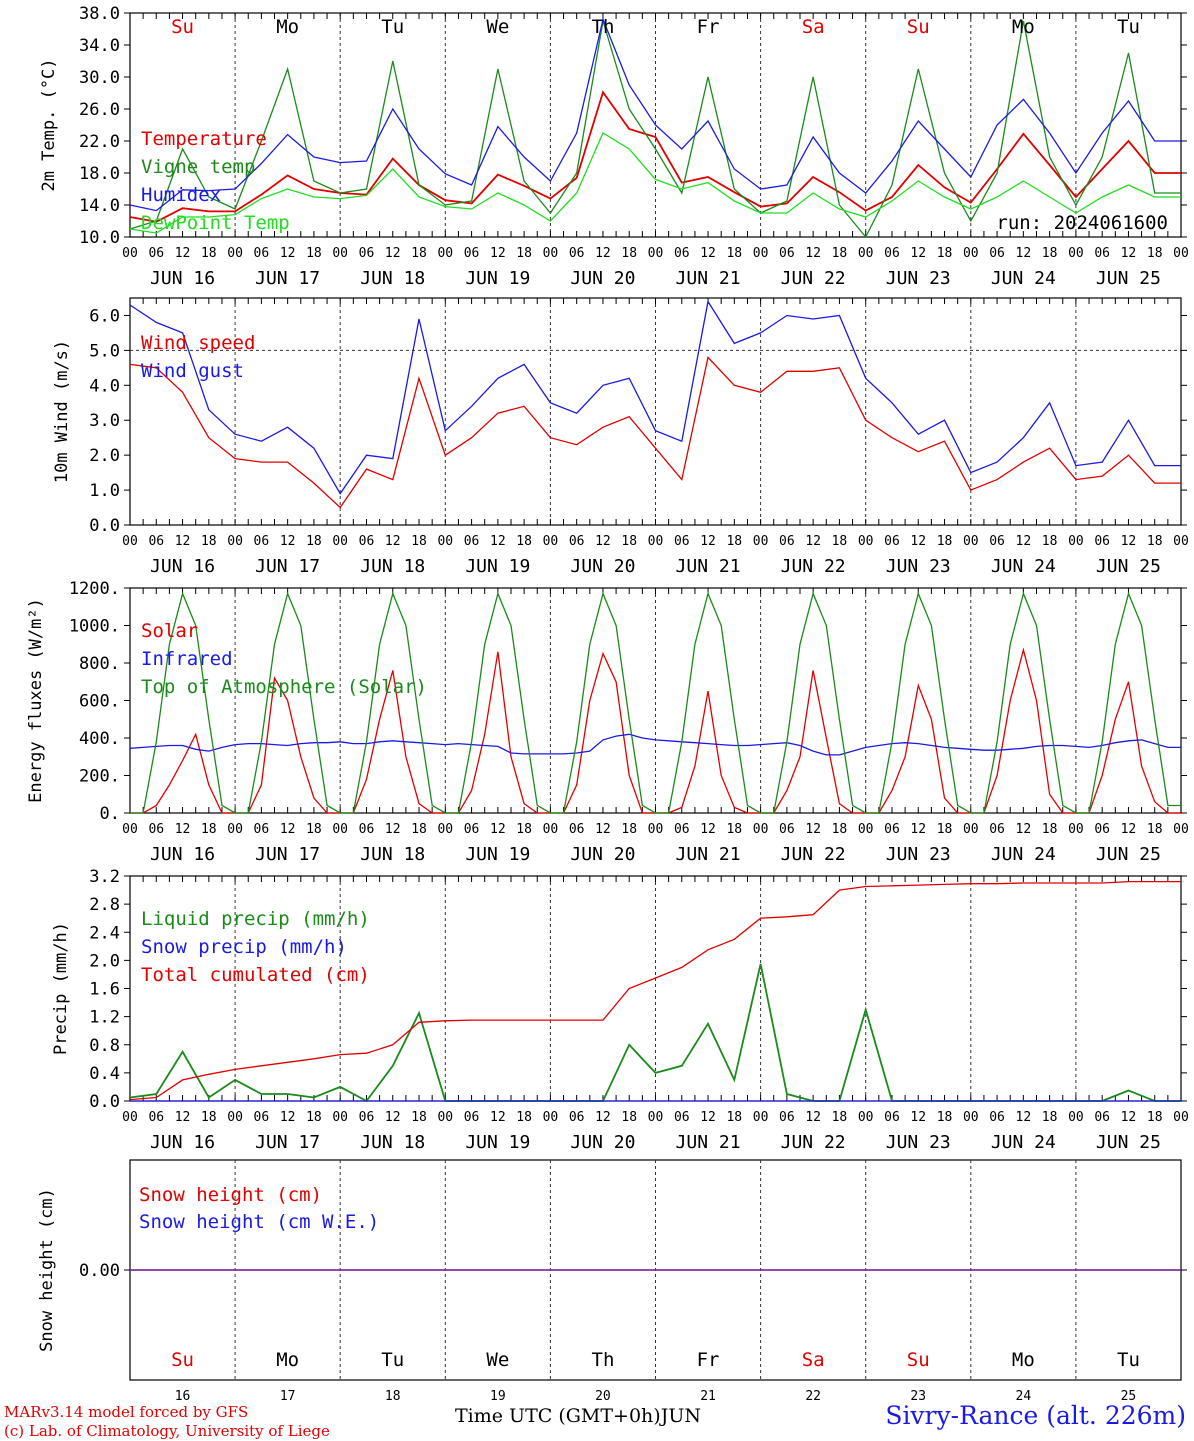  Describe the element at coordinates (918, 1396) in the screenshot. I see `day-number: 23` at that location.